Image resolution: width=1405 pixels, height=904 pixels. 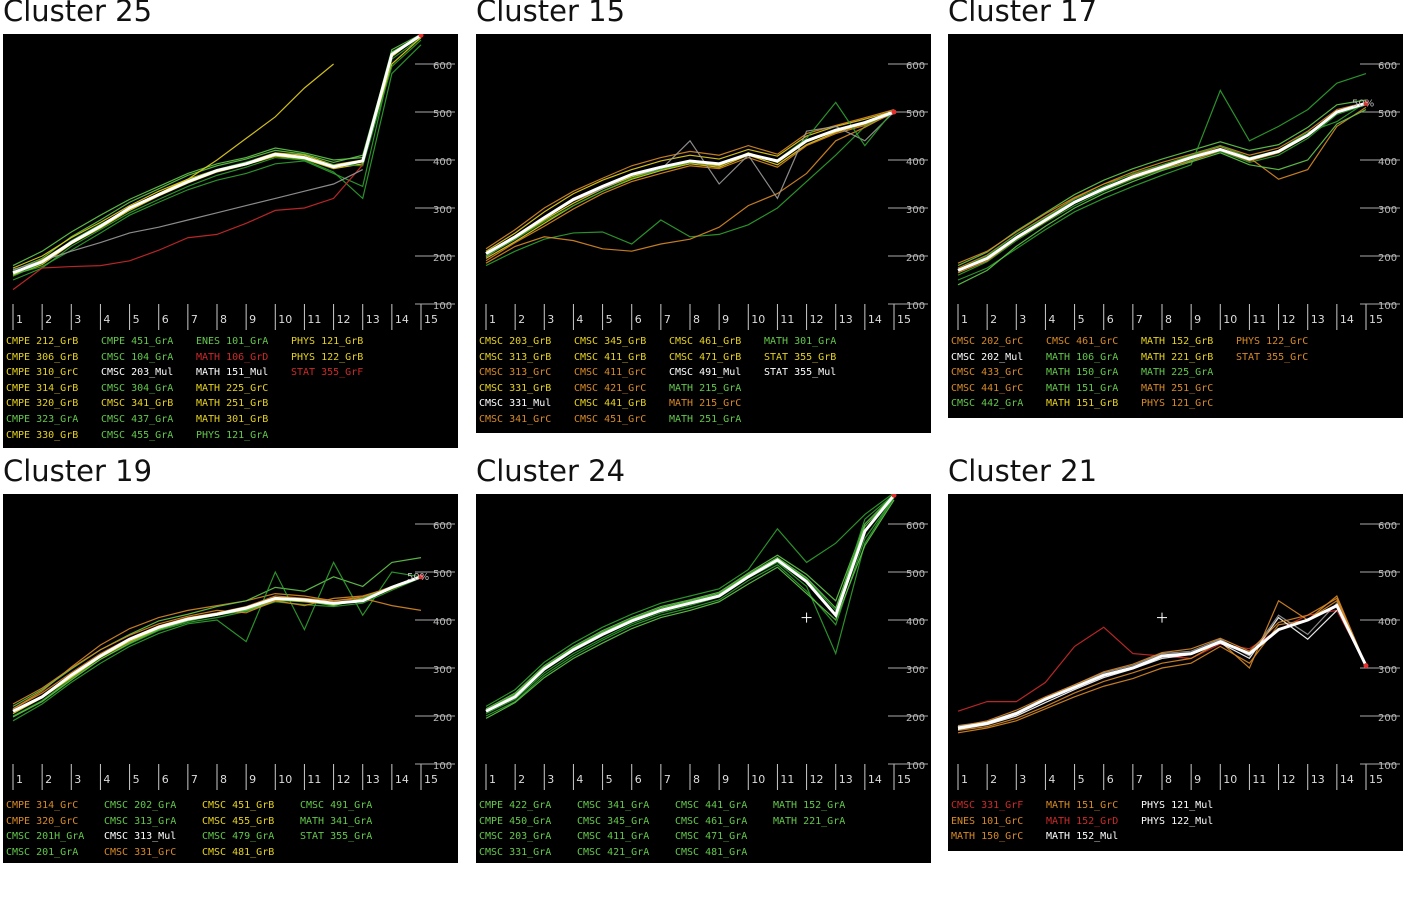 What do you see at coordinates (551, 471) in the screenshot?
I see `chart-title: Cluster 24` at bounding box center [551, 471].